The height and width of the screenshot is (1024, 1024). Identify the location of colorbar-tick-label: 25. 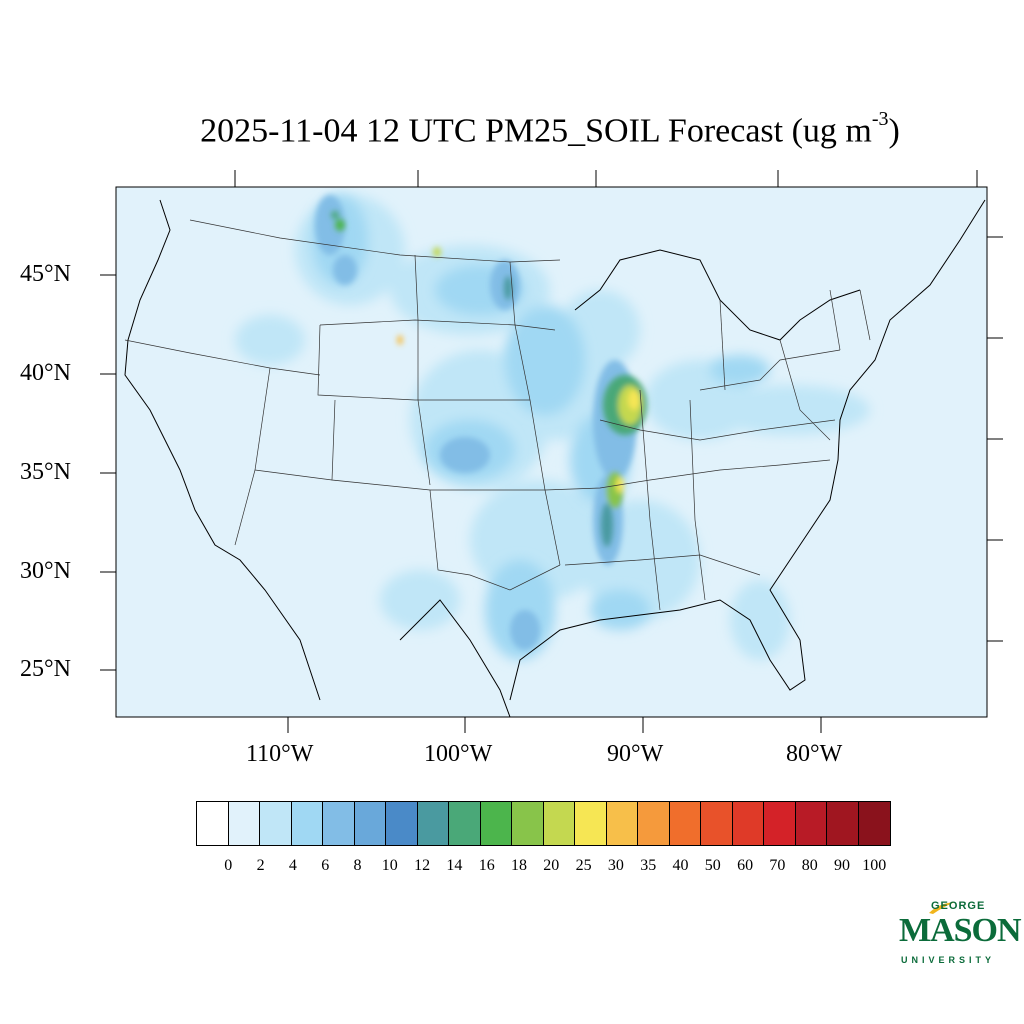
(583, 865).